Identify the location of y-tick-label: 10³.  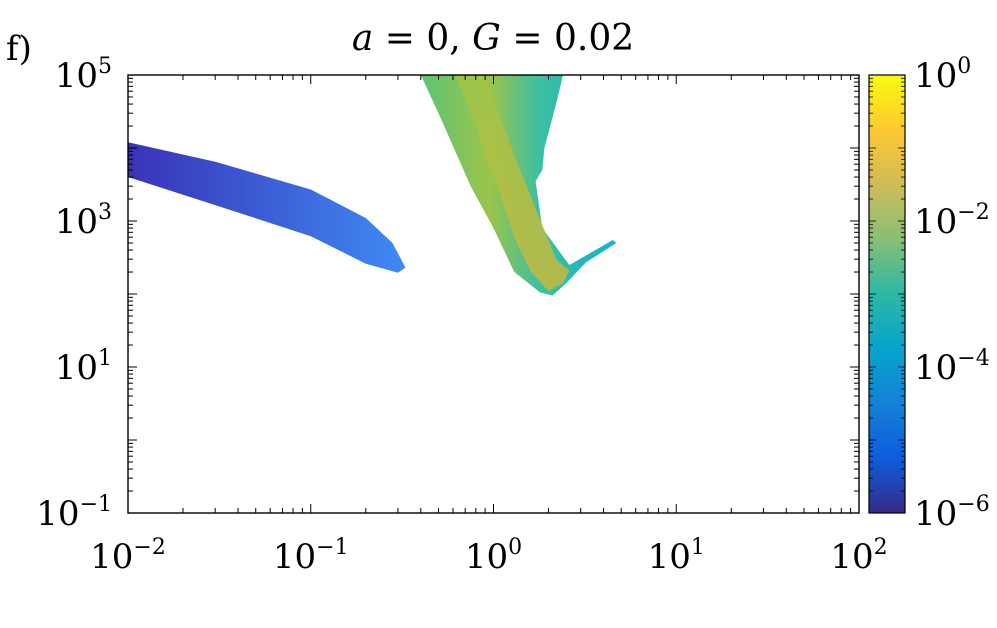
(83, 221).